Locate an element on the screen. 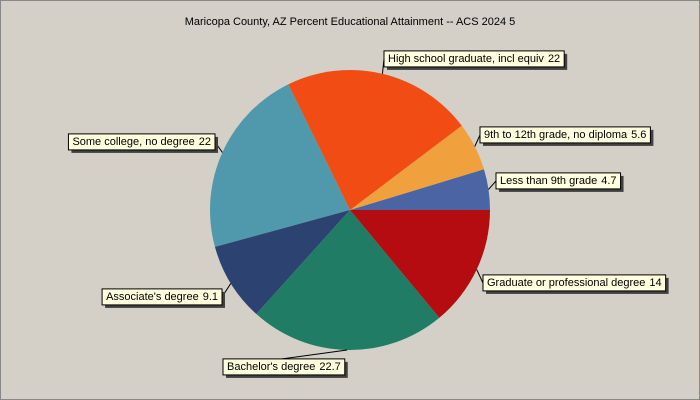 The height and width of the screenshot is (400, 700). data-label: Some college, no degree 22 is located at coordinates (142, 143).